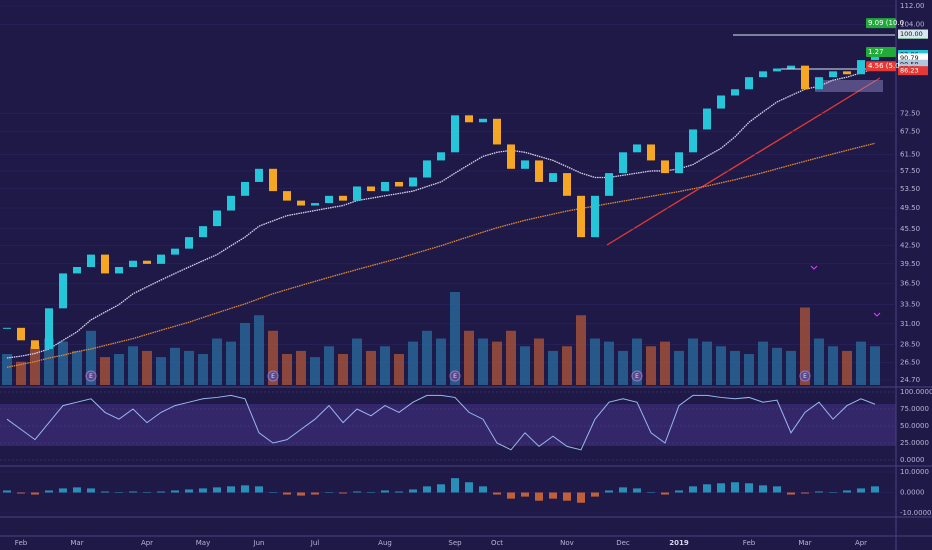  What do you see at coordinates (749, 543) in the screenshot?
I see `x-tick-label: Feb` at bounding box center [749, 543].